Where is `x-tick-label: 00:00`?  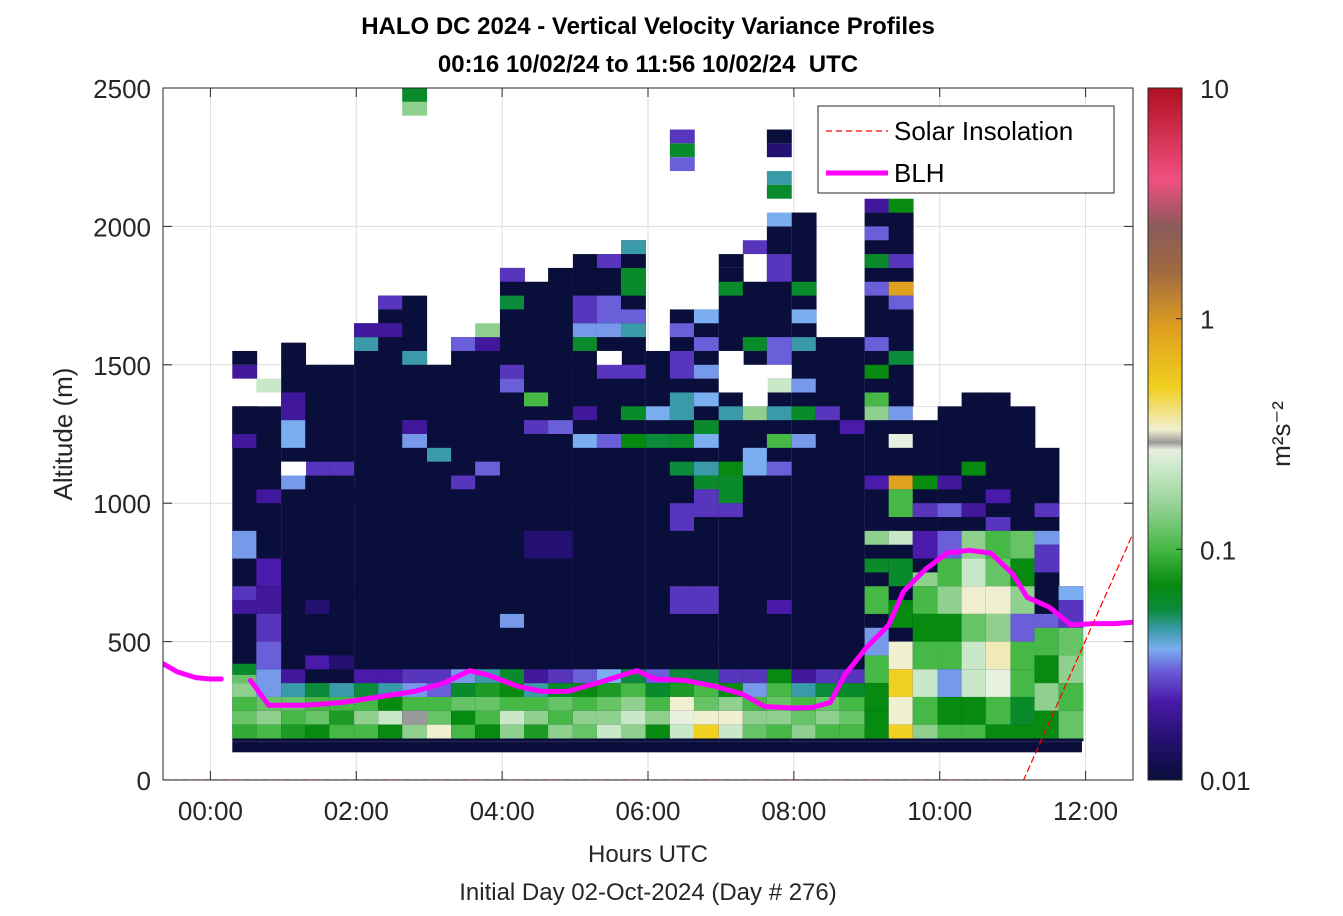
x-tick-label: 00:00 is located at coordinates (210, 811).